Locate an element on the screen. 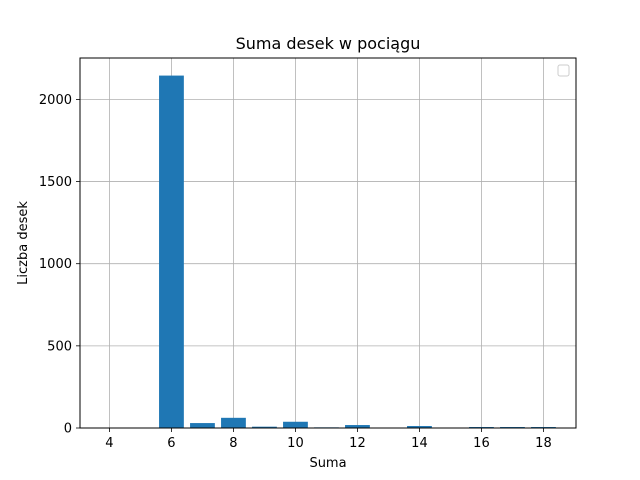  x-tick-label: 18 is located at coordinates (543, 443).